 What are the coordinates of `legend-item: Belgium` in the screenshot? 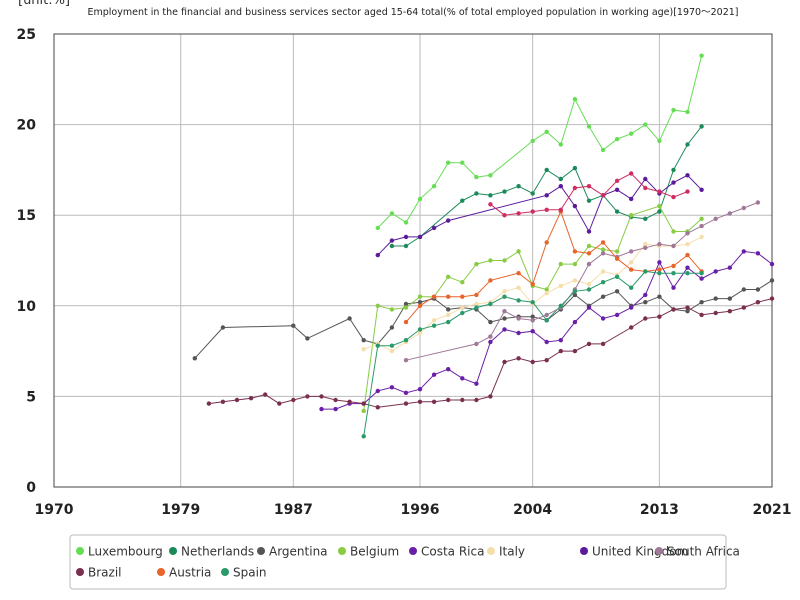 It's located at (368, 552).